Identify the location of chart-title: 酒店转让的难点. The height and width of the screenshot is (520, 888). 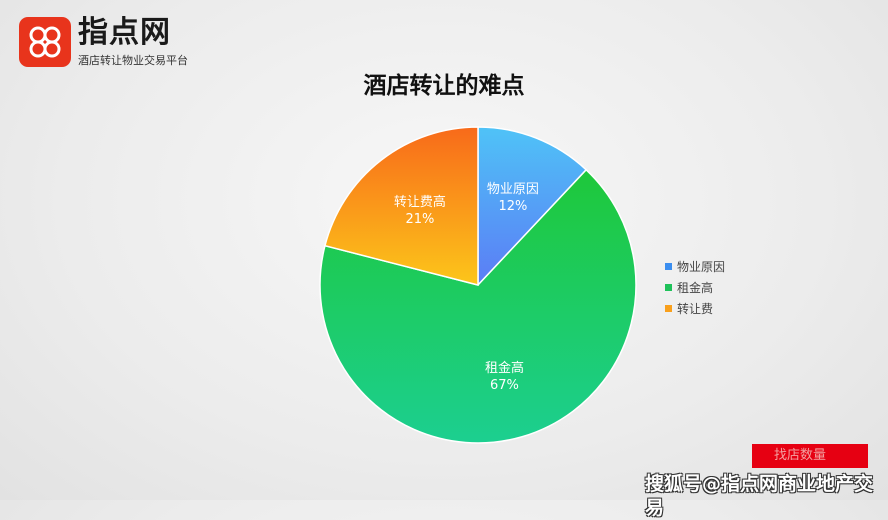
(444, 86).